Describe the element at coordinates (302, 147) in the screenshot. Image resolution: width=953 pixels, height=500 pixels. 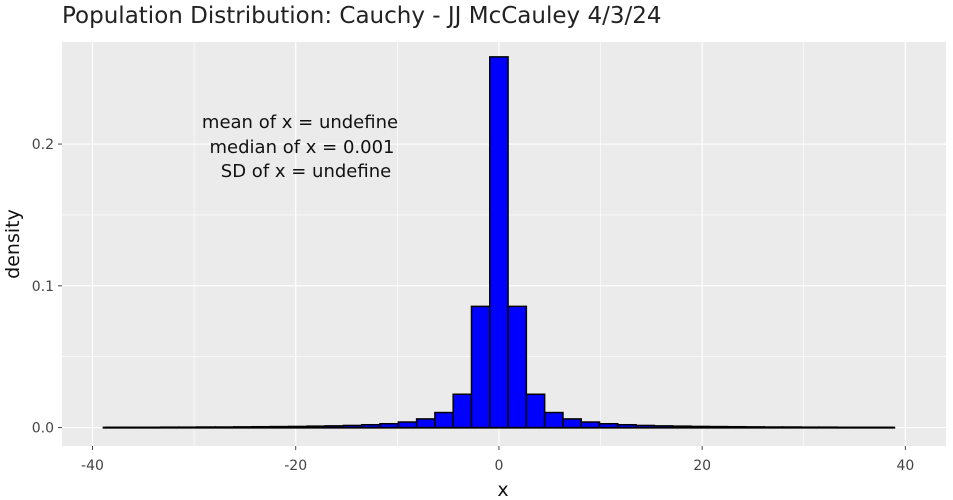
I see `annotation-median: median of x = 0.001` at that location.